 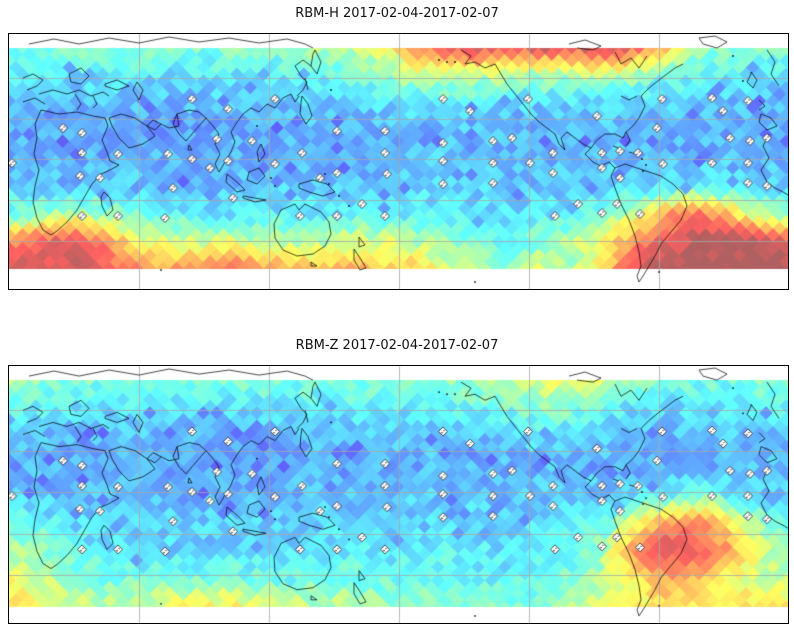 What do you see at coordinates (397, 345) in the screenshot?
I see `rbm-z-title: RBM-Z 2017-02-04-2017-02-07` at bounding box center [397, 345].